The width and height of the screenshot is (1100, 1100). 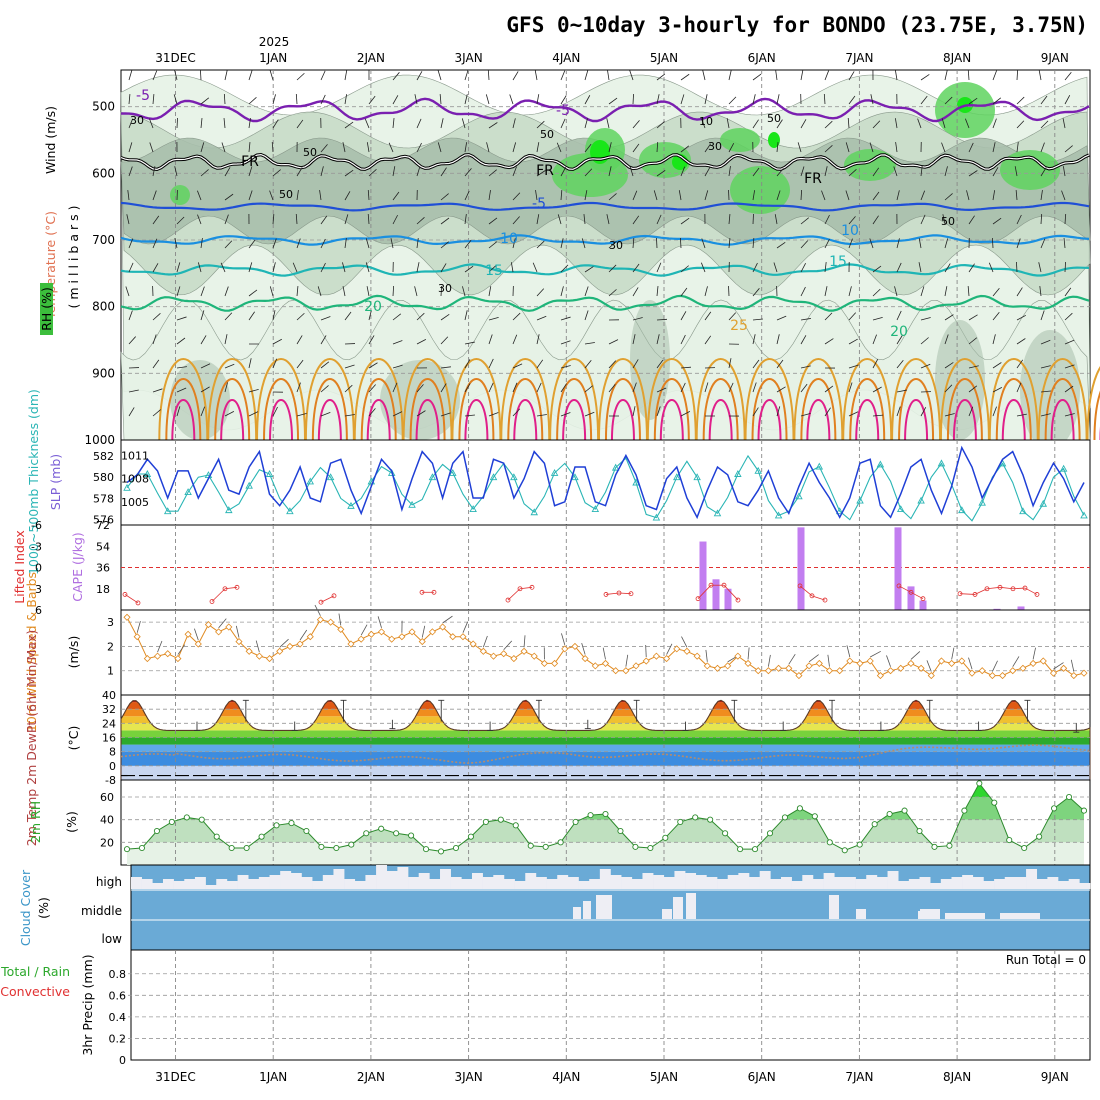 What do you see at coordinates (46, 309) in the screenshot?
I see `rh-legend-swatch` at bounding box center [46, 309].